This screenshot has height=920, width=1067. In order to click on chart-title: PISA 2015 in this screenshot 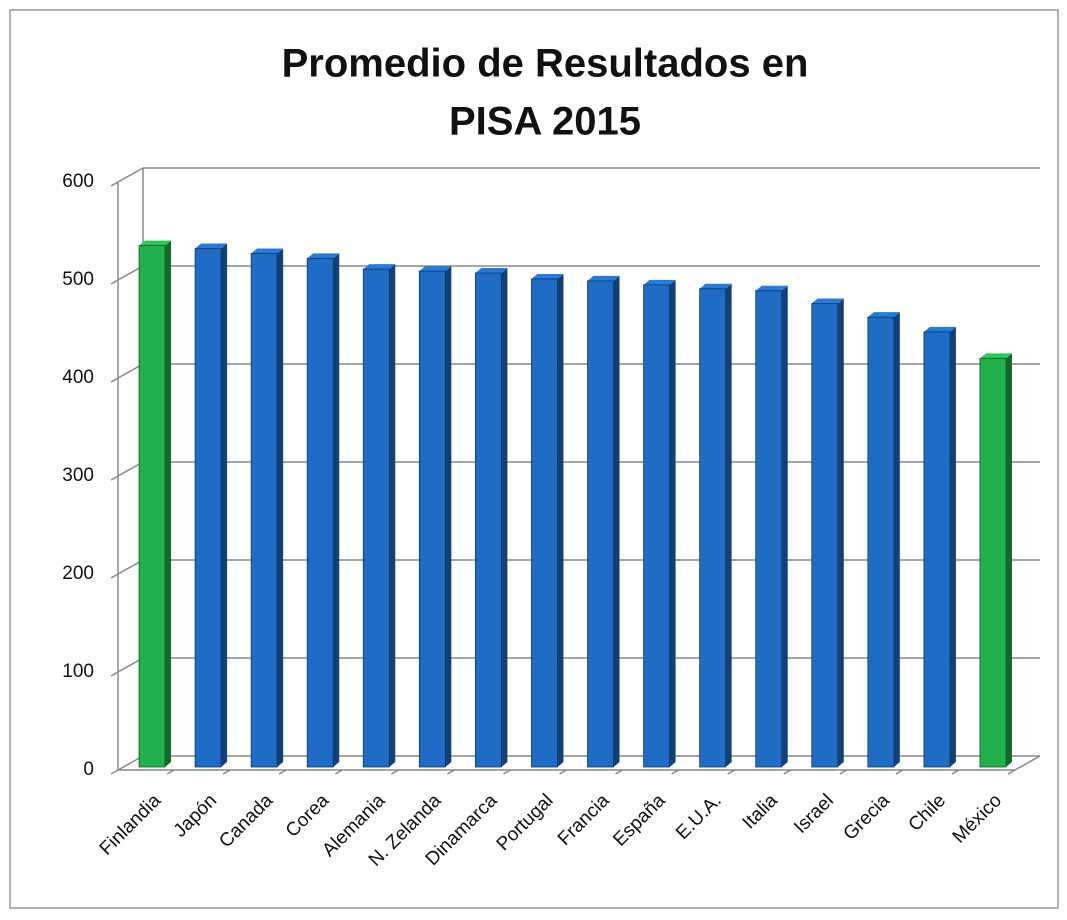, I will do `click(545, 122)`.